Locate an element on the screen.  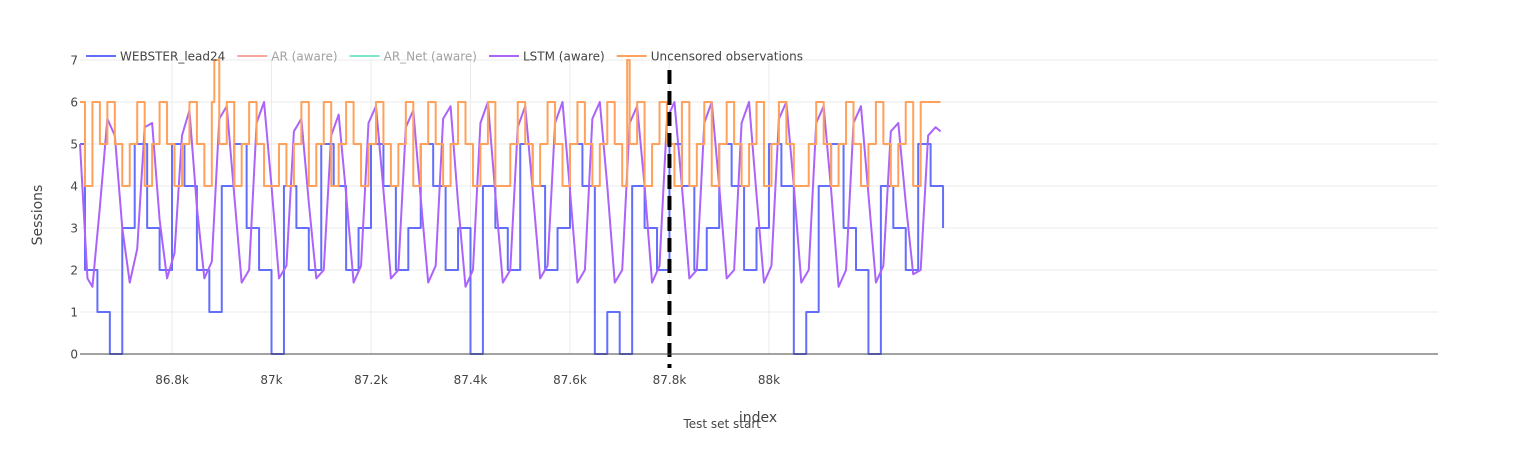
annotations: Test set start is located at coordinates (714, 250).